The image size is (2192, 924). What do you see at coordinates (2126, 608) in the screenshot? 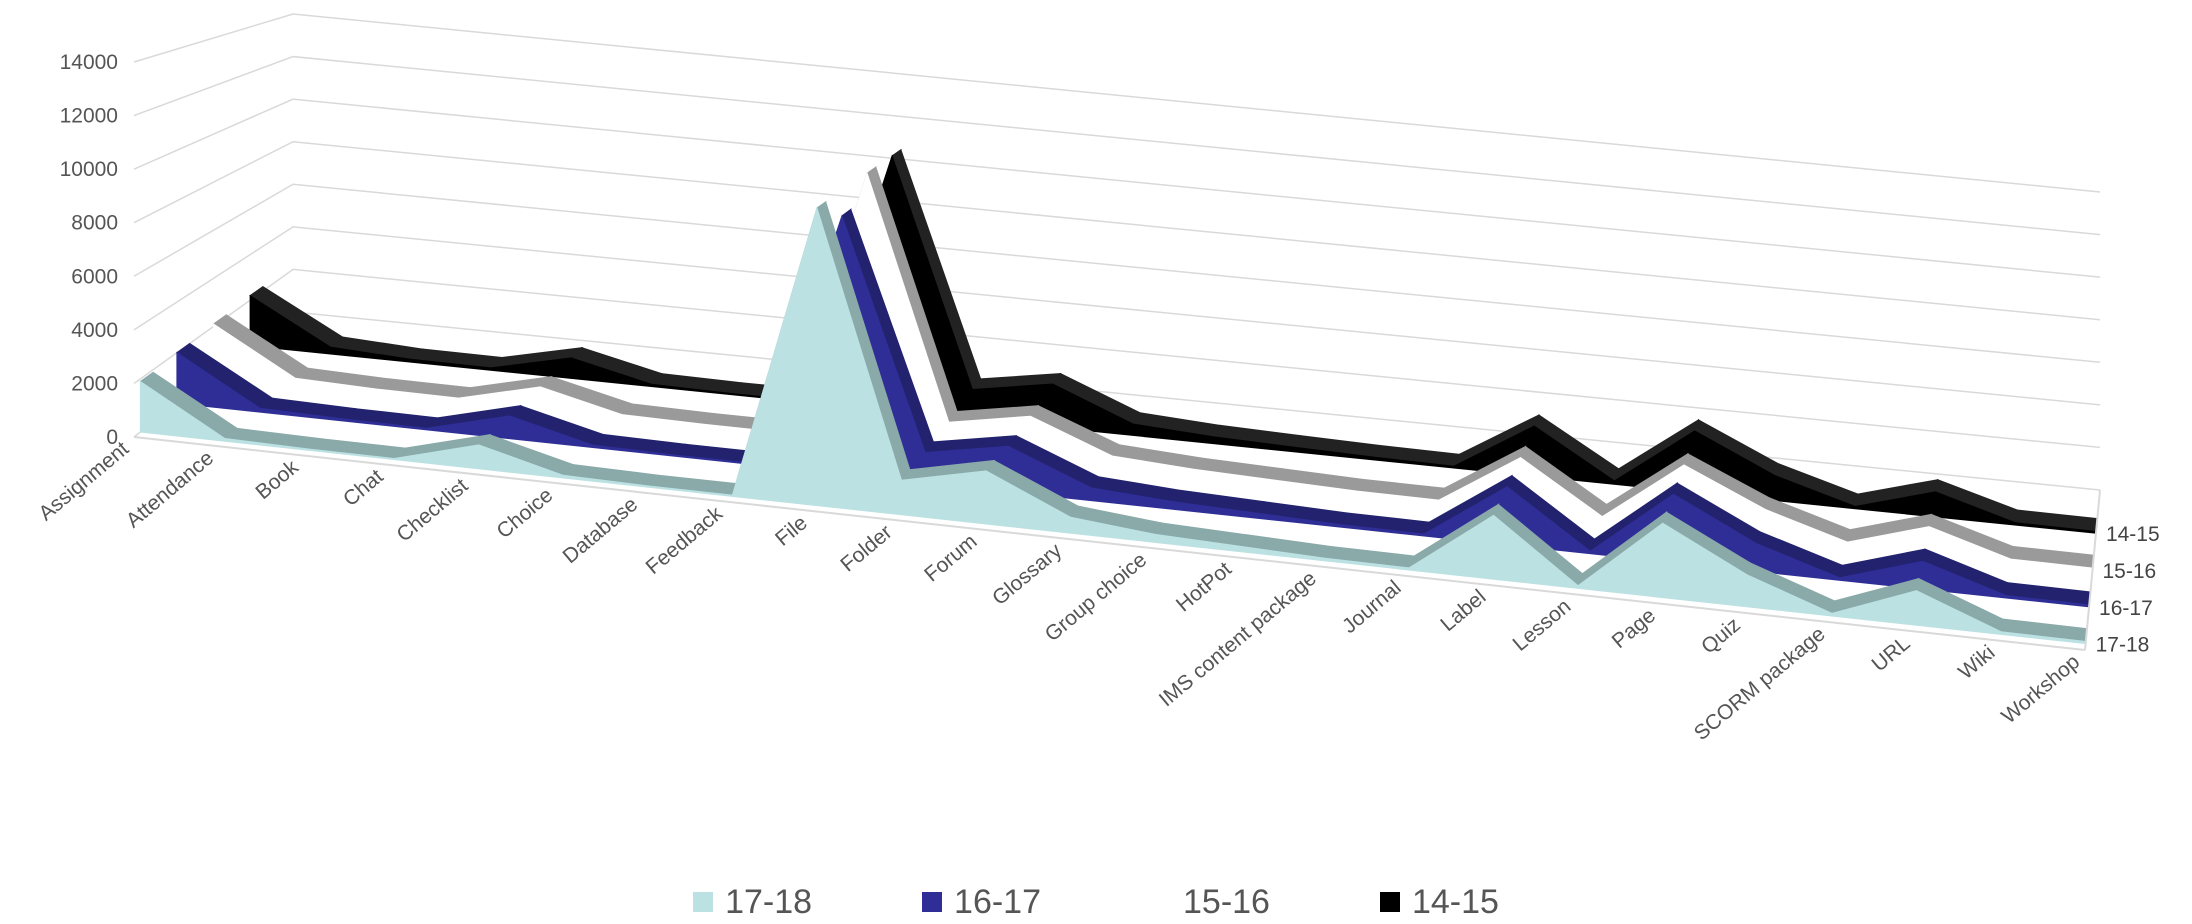
I see `depth-label: 16-17` at bounding box center [2126, 608].